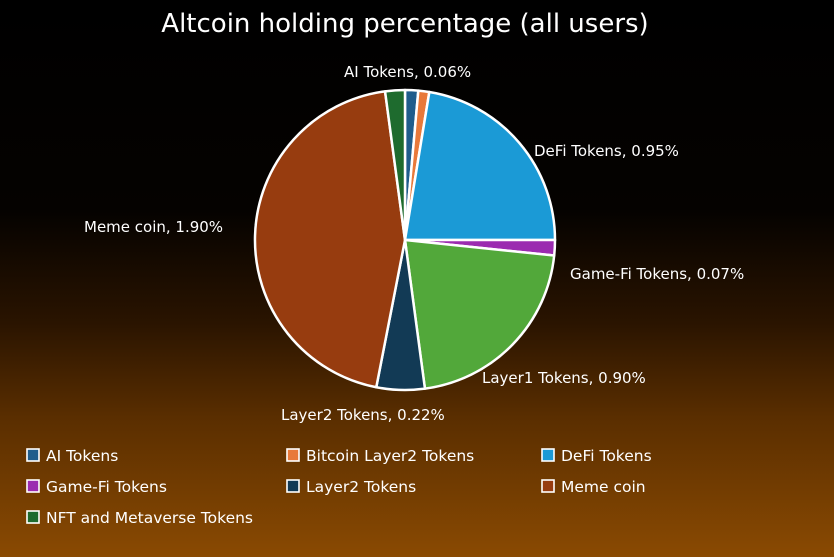 This screenshot has height=557, width=834. Describe the element at coordinates (106, 487) in the screenshot. I see `legend-label-game-fi-tokens: Game-Fi Tokens` at that location.